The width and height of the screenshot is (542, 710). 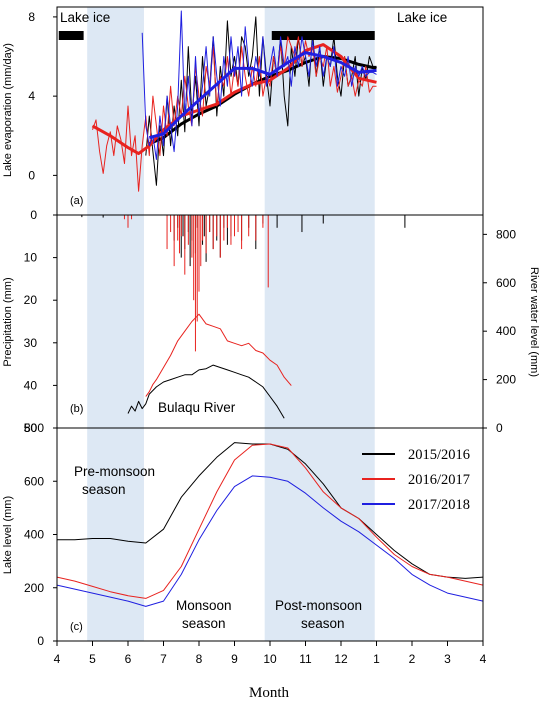 I want to click on pre-monsoon-shading, so click(x=115, y=324).